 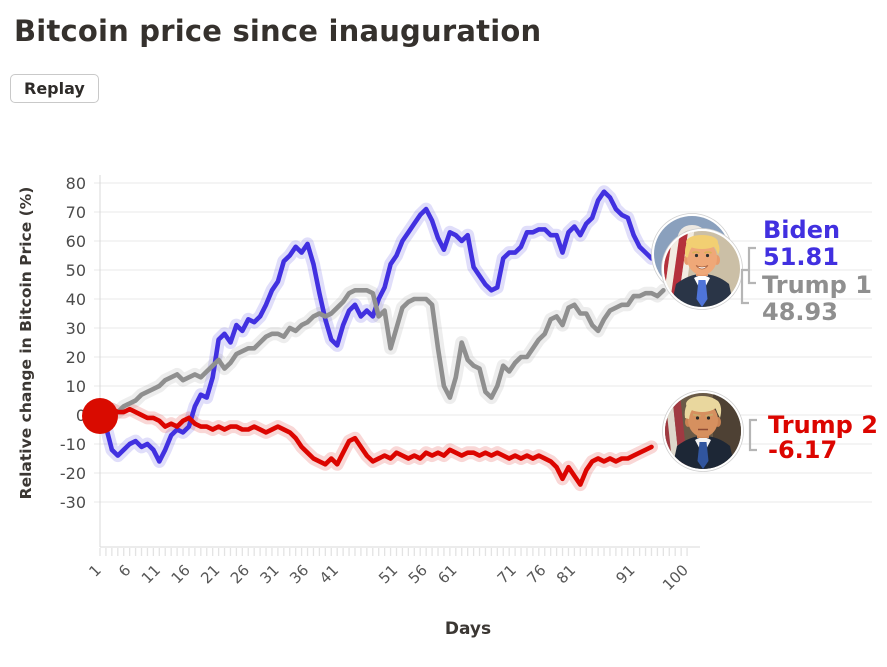 What do you see at coordinates (100, 416) in the screenshot?
I see `start-day-marker` at bounding box center [100, 416].